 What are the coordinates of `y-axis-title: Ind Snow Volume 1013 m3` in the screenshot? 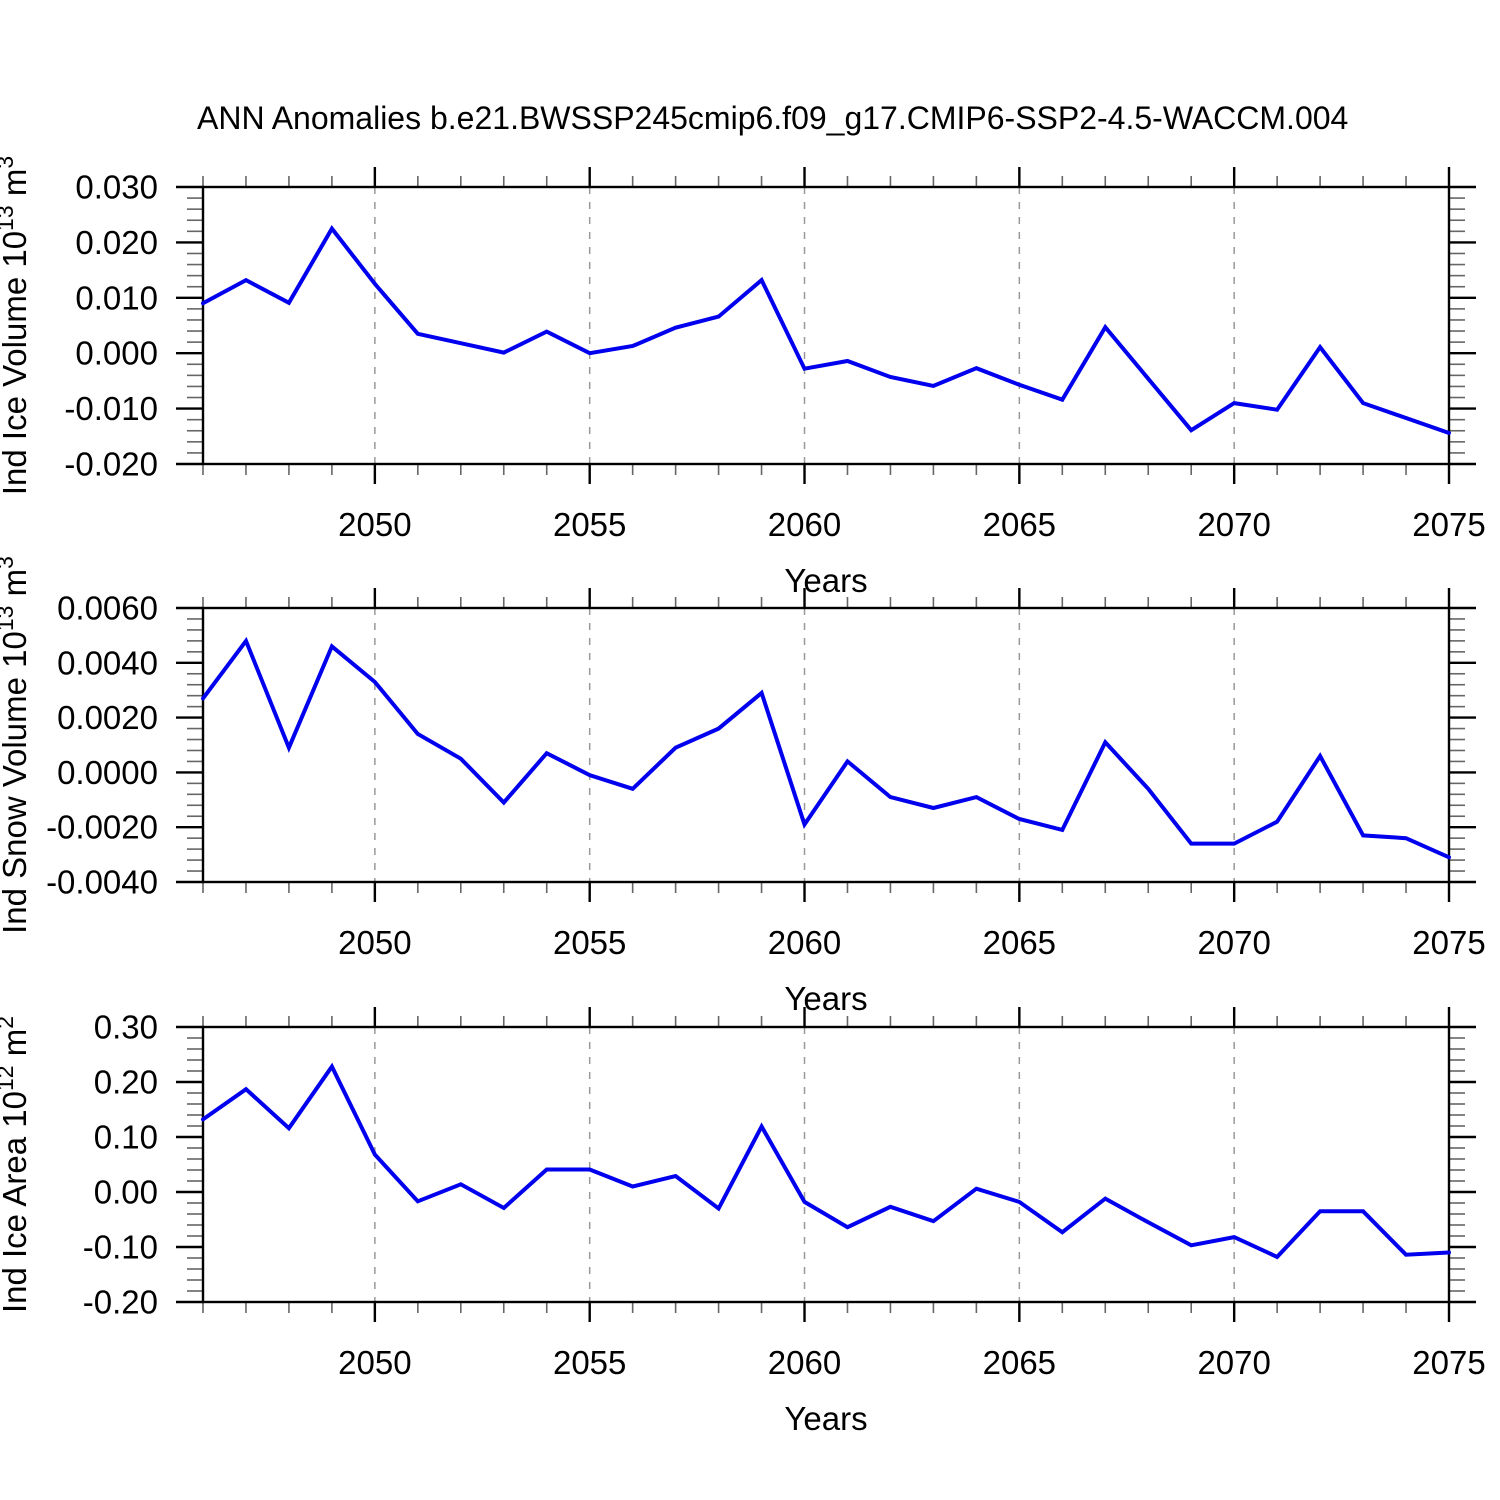 It's located at (16, 745).